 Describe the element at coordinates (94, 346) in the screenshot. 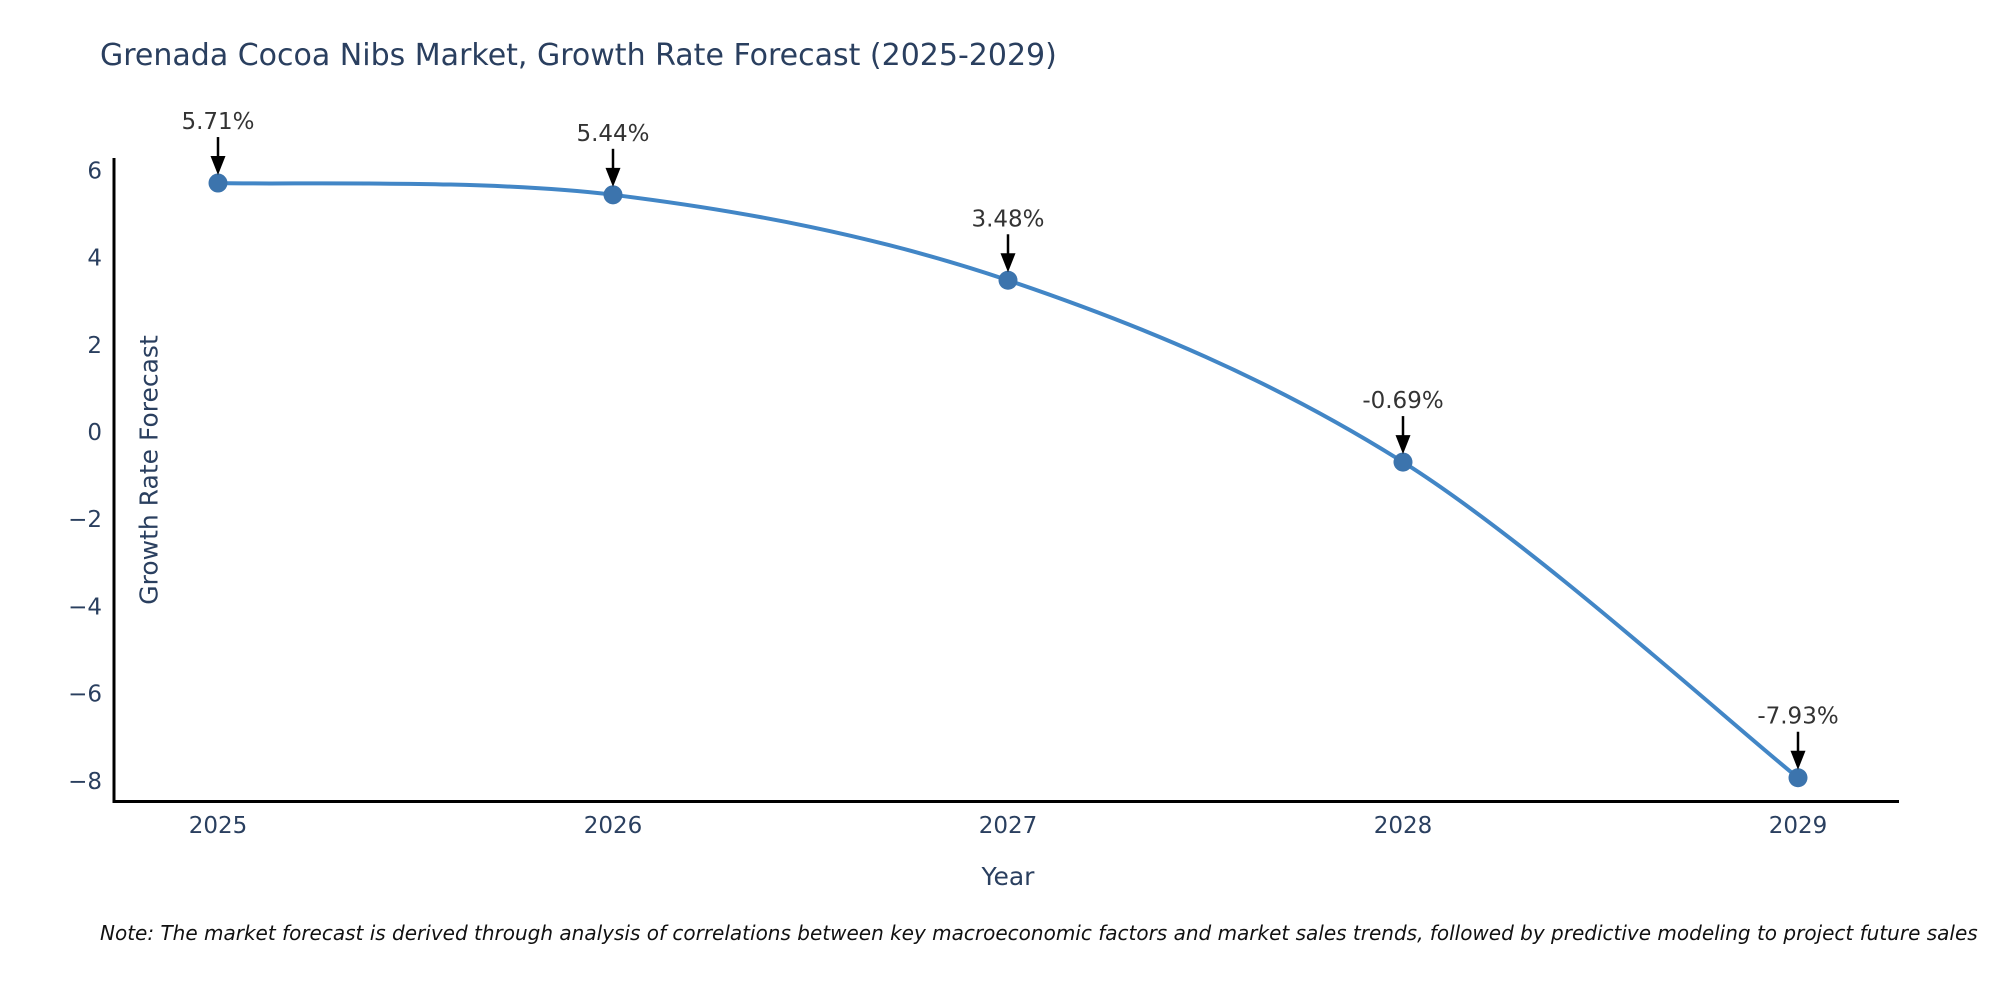

I see `y-tick-label: 2` at that location.